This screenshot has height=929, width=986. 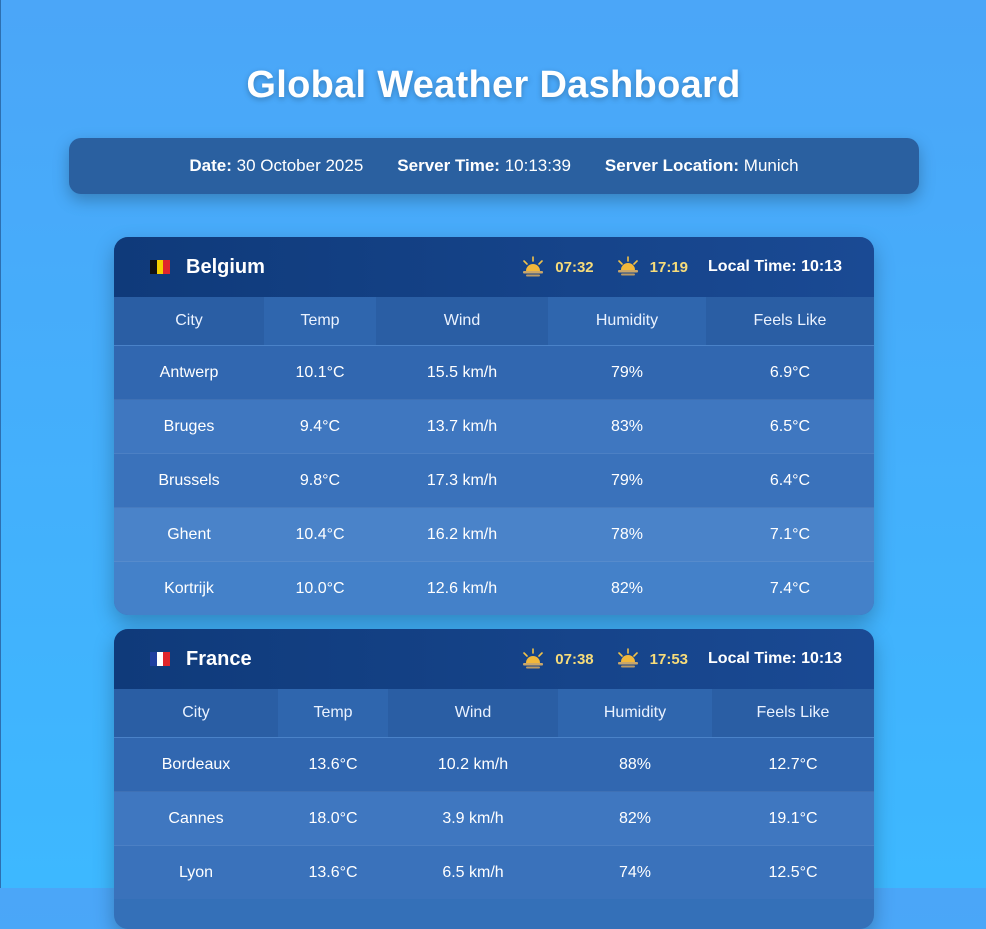 What do you see at coordinates (494, 534) in the screenshot?
I see `table-row: Ghent 10.4°C 16.2 km/h 78% 7.1°C` at bounding box center [494, 534].